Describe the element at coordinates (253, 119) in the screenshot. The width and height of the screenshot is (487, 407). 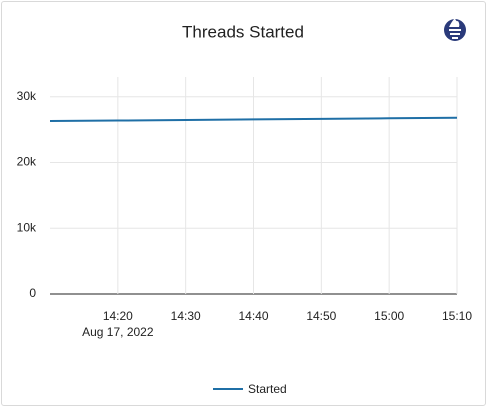
I see `line` at that location.